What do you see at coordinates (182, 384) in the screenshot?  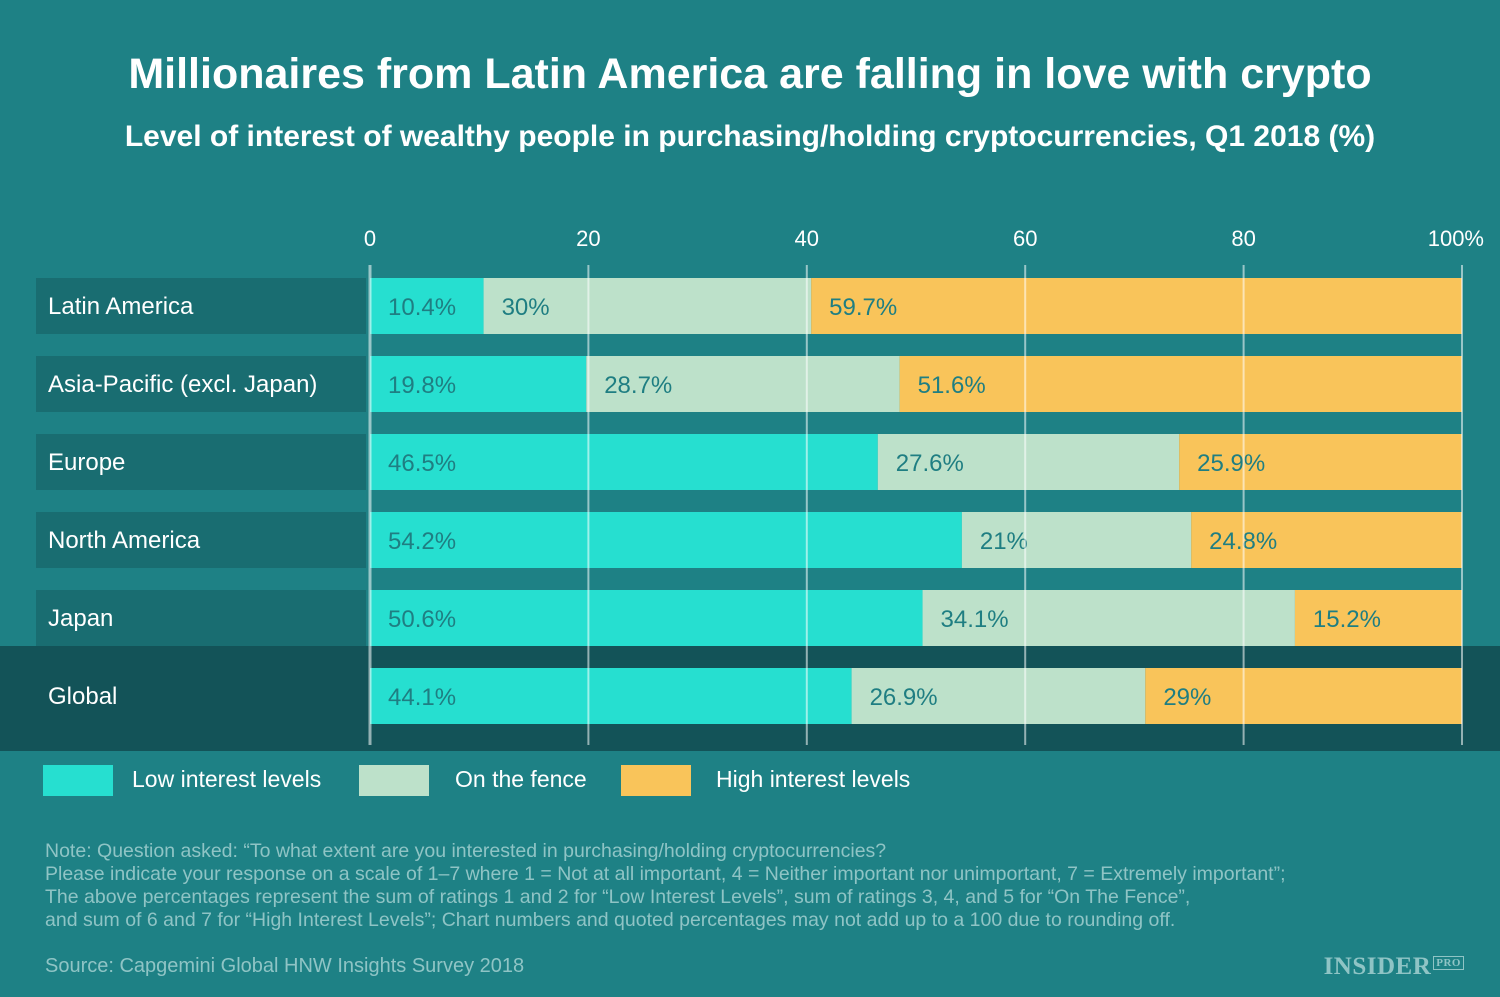 I see `category-label: Asia-Pacific (excl. Japan)` at bounding box center [182, 384].